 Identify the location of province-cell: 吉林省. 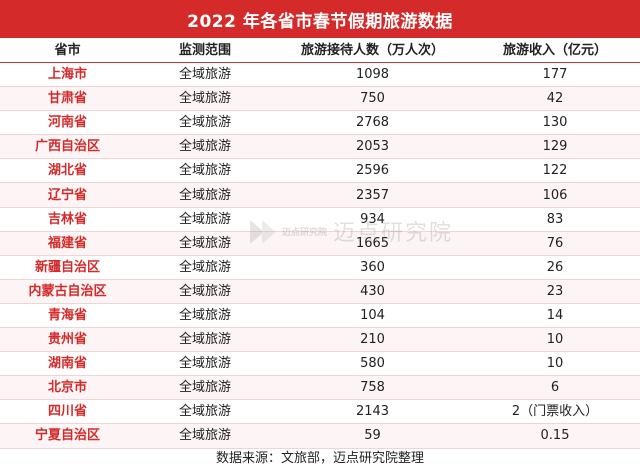
(67, 219).